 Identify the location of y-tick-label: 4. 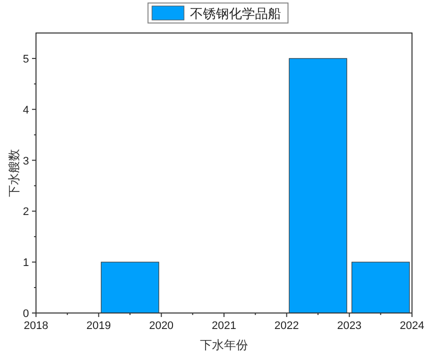
(25, 110).